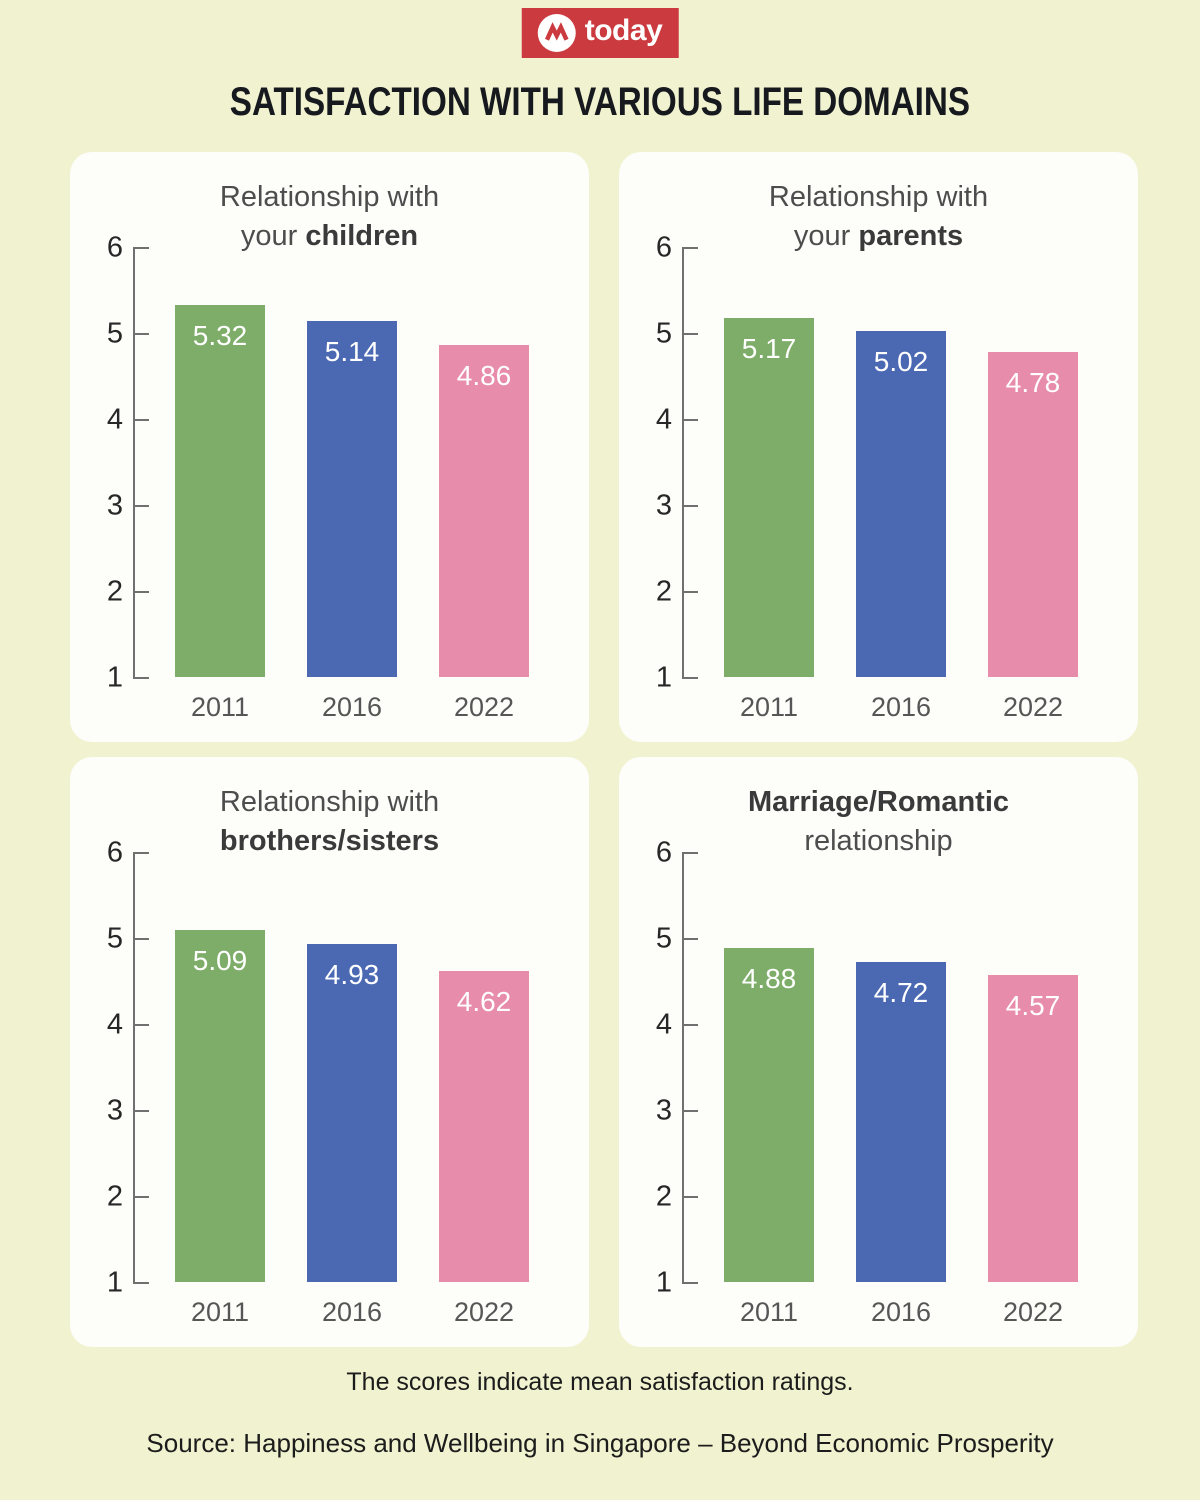 This screenshot has height=1500, width=1200. I want to click on chart-title-line: relationship, so click(878, 841).